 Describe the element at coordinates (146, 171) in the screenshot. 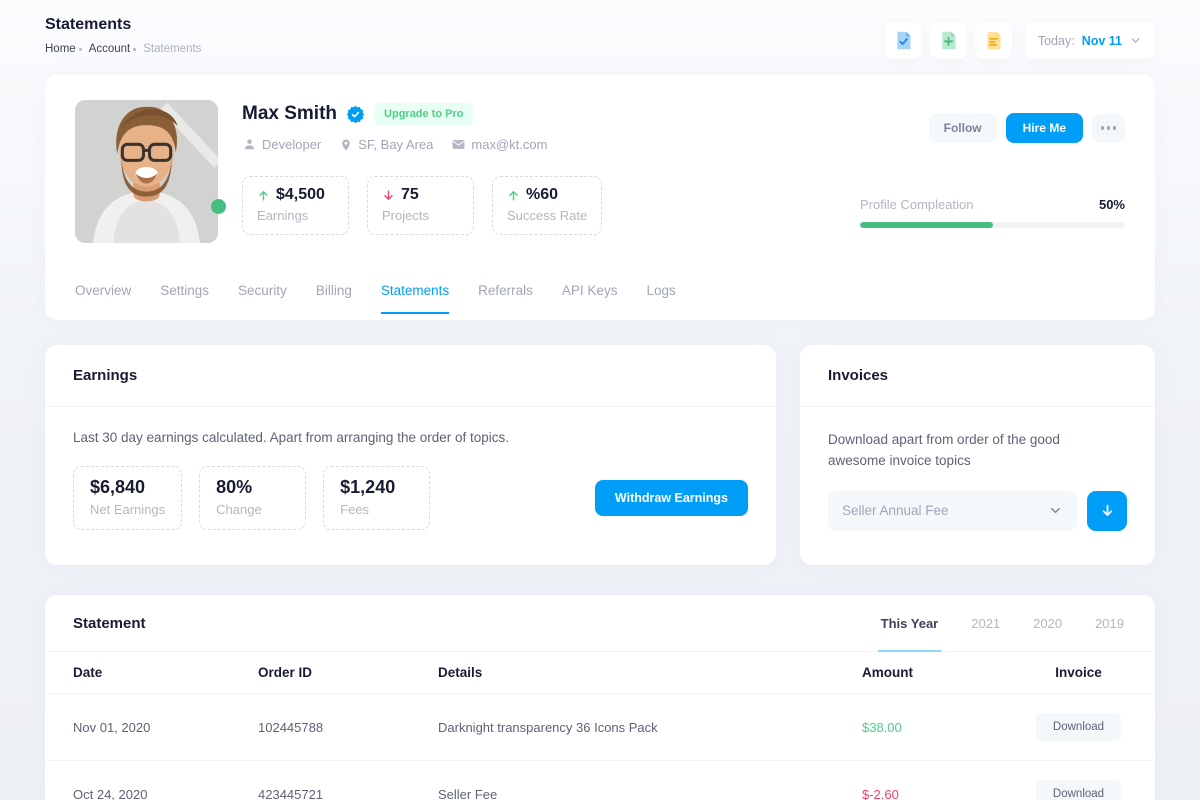

I see `avatar-image` at that location.